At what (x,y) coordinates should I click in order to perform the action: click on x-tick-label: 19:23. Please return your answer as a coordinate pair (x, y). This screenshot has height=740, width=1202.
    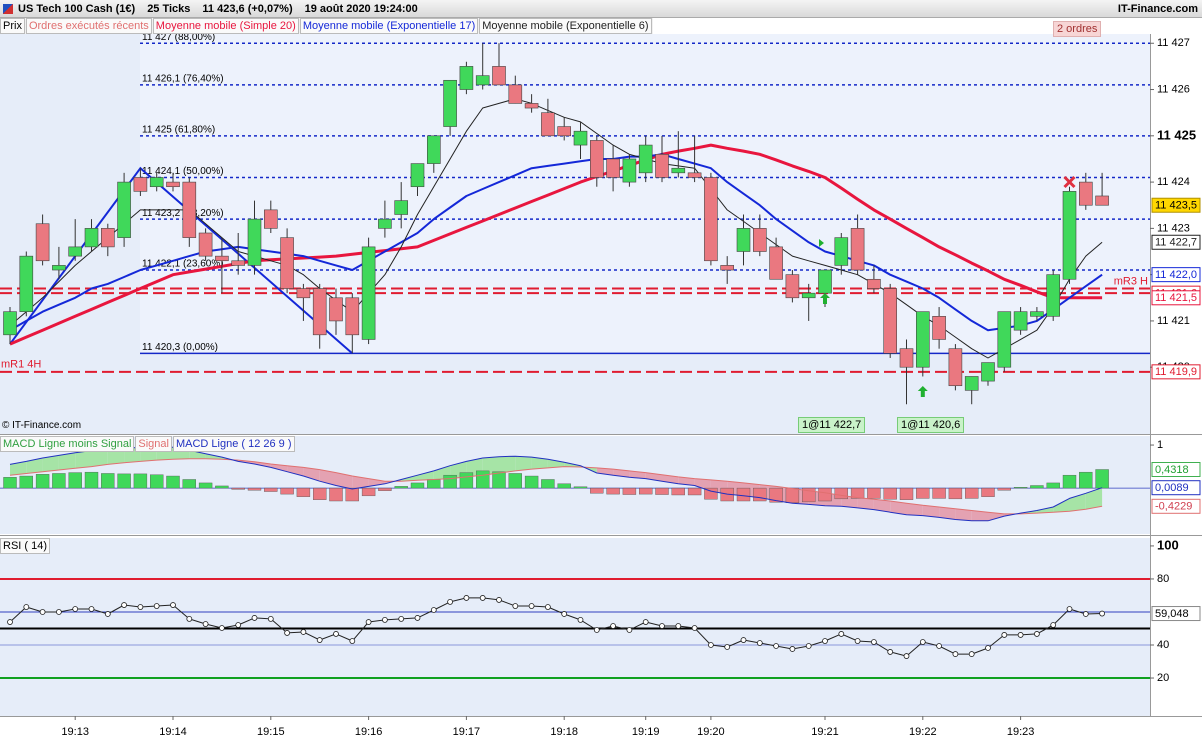
    Looking at the image, I should click on (1021, 732).